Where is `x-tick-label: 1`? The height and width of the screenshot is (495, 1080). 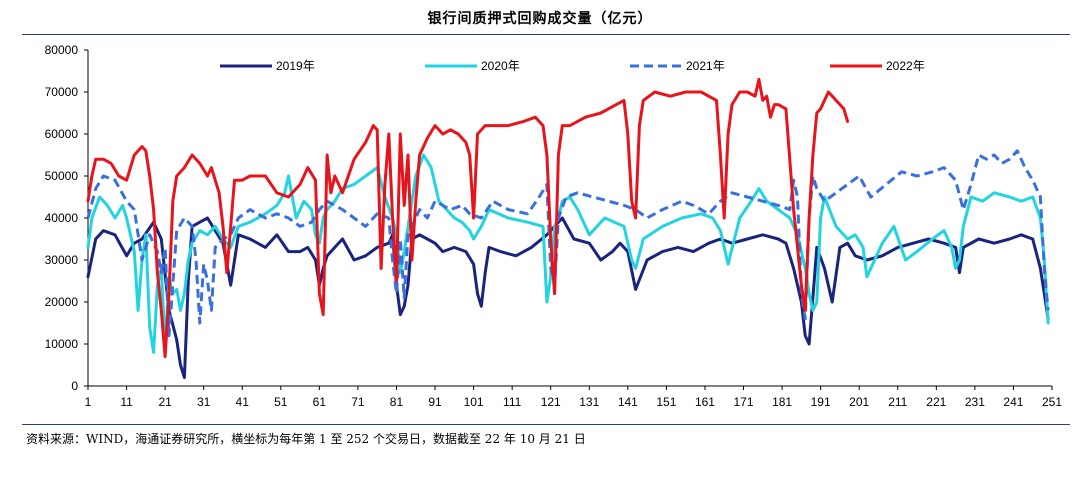
x-tick-label: 1 is located at coordinates (88, 402).